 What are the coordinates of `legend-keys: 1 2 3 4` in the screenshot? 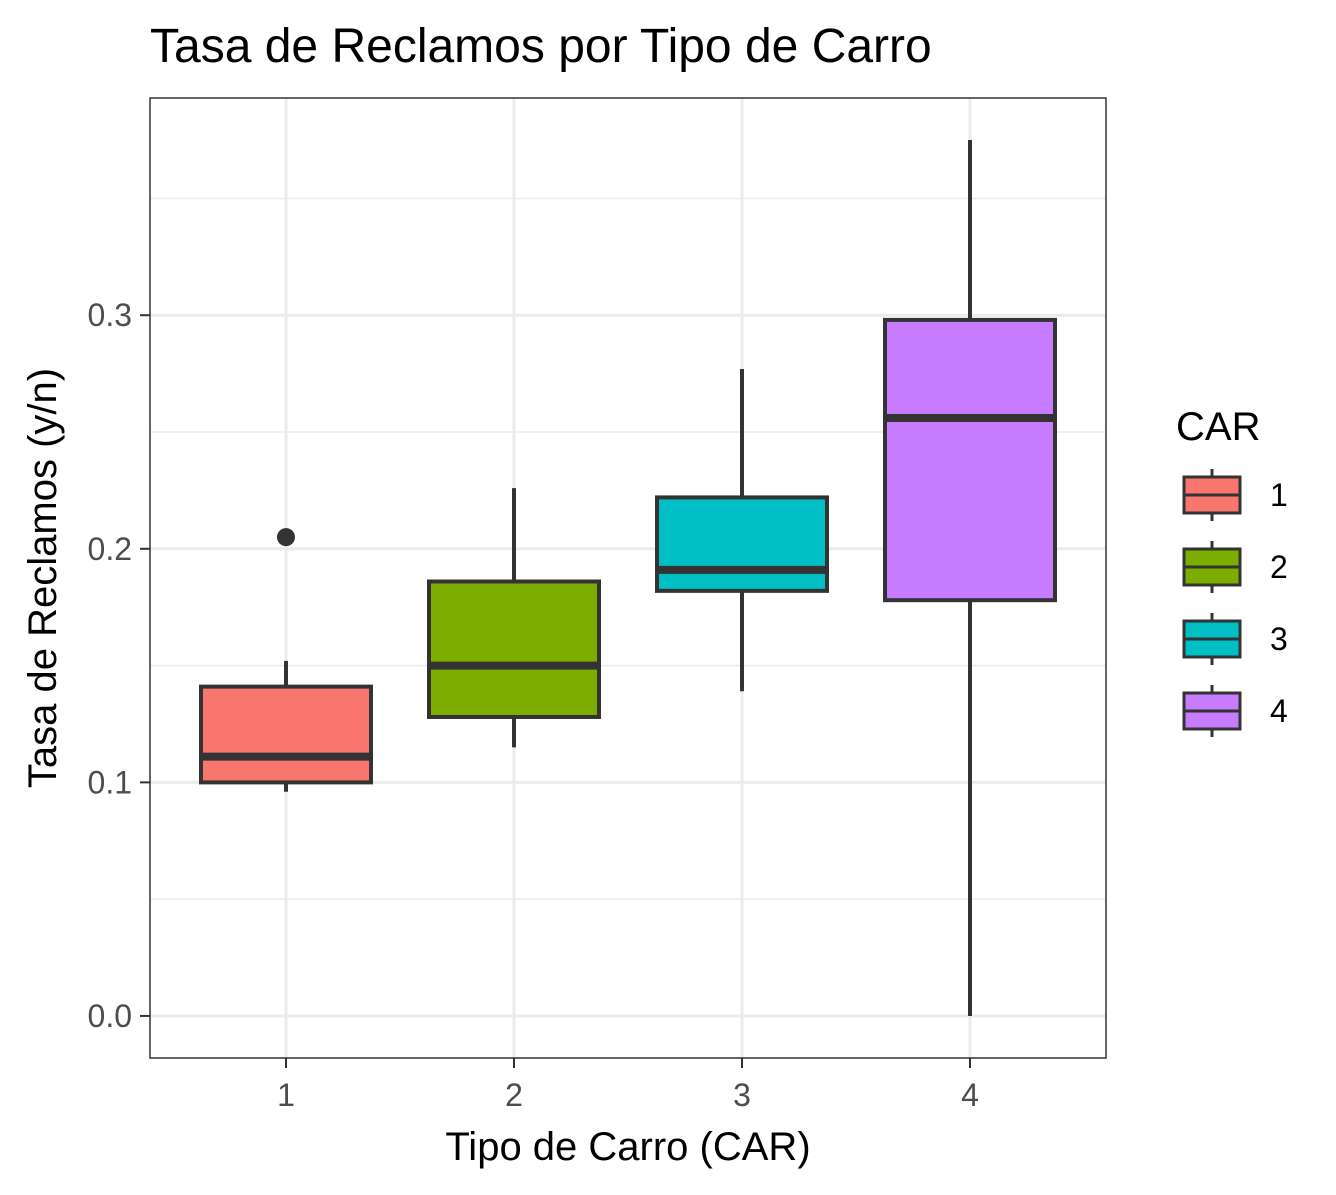 It's located at (1235, 603).